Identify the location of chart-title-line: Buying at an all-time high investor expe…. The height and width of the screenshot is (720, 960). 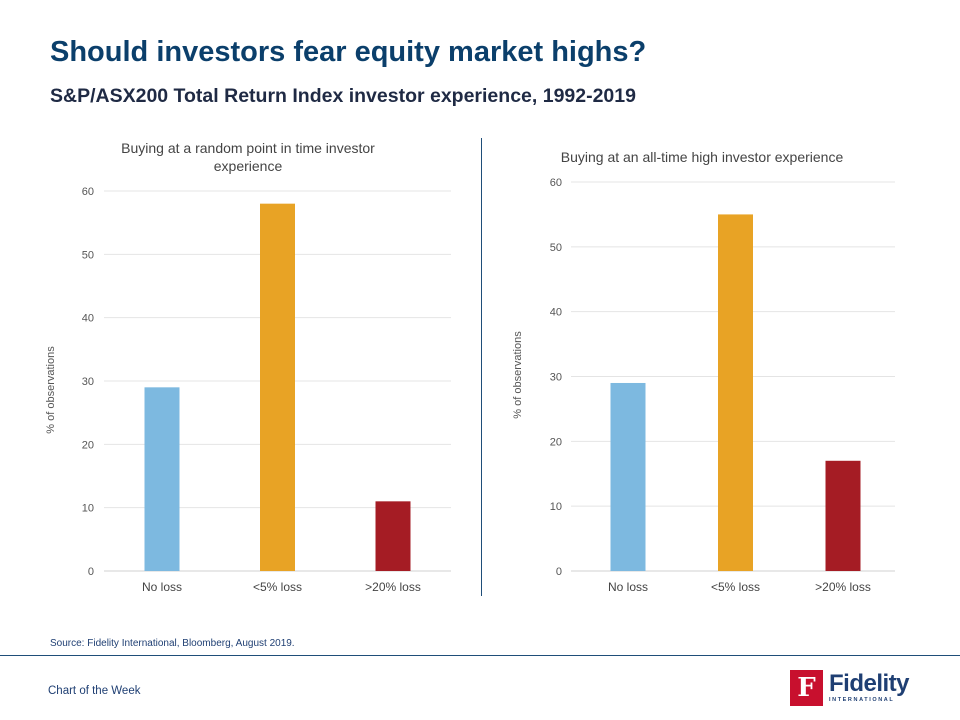
(702, 157).